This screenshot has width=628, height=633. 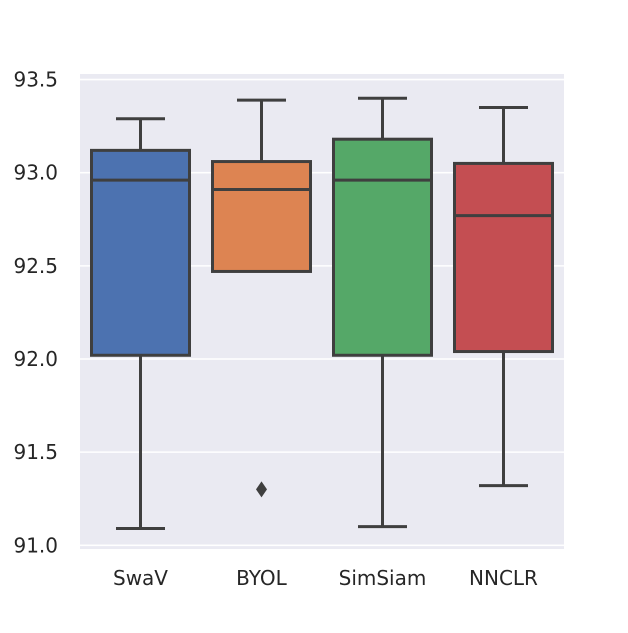 What do you see at coordinates (35, 313) in the screenshot?
I see `y-axis-ticks: 91.0 91.5 92.0 92.5 93.0 93.5` at bounding box center [35, 313].